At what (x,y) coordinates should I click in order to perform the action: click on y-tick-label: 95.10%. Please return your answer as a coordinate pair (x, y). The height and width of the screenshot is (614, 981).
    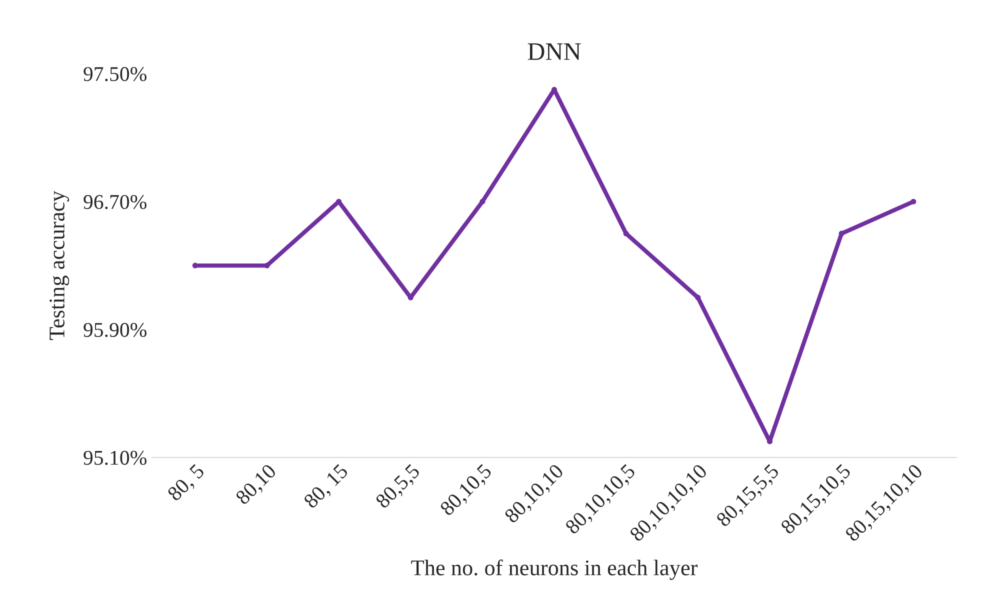
    Looking at the image, I should click on (115, 457).